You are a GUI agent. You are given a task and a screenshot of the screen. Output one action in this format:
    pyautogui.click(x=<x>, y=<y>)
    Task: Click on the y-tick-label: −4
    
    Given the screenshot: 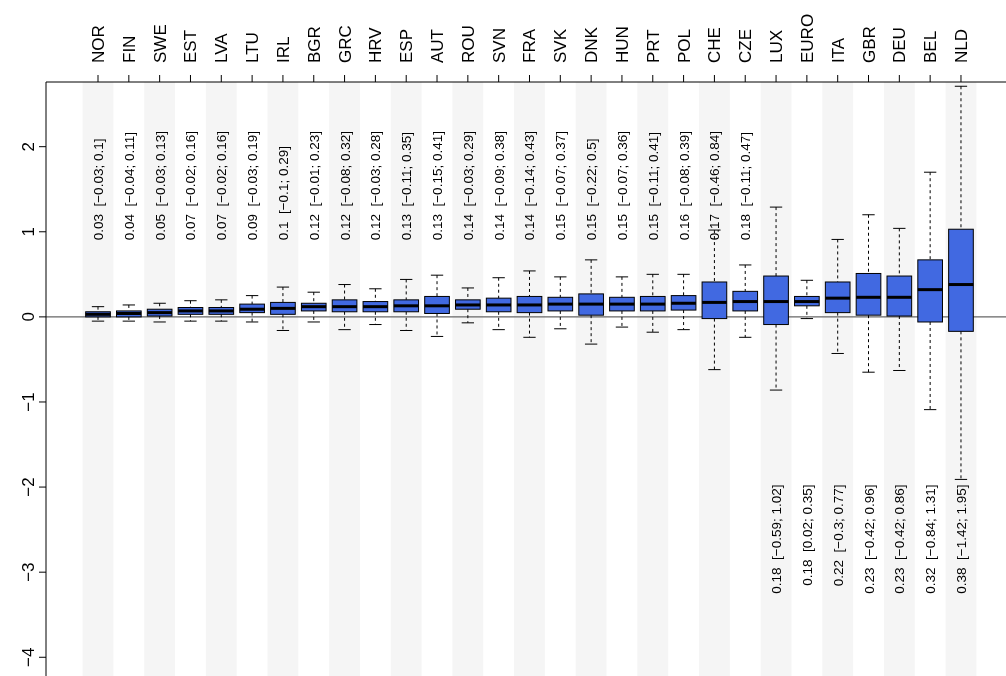 What is the action you would take?
    pyautogui.click(x=28, y=657)
    